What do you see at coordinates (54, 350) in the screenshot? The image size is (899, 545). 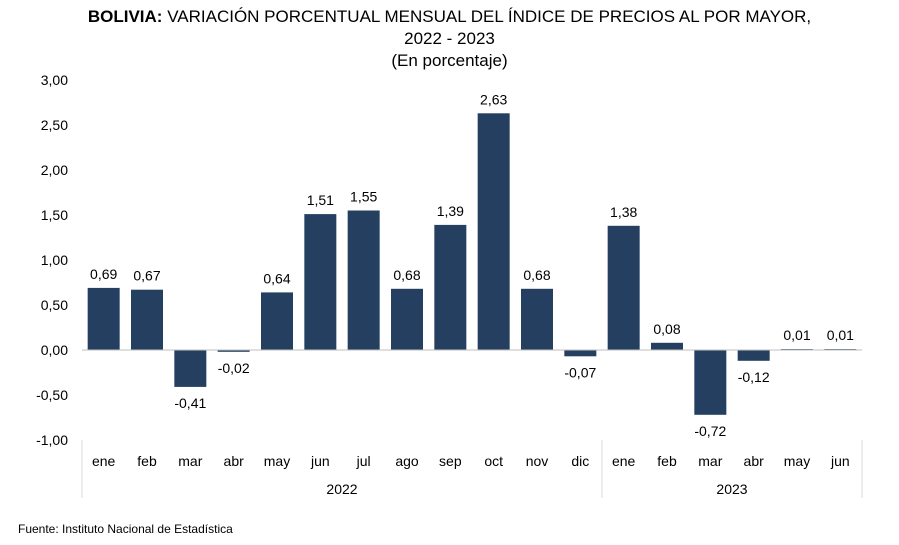 I see `y-tick-label: 0,00` at bounding box center [54, 350].